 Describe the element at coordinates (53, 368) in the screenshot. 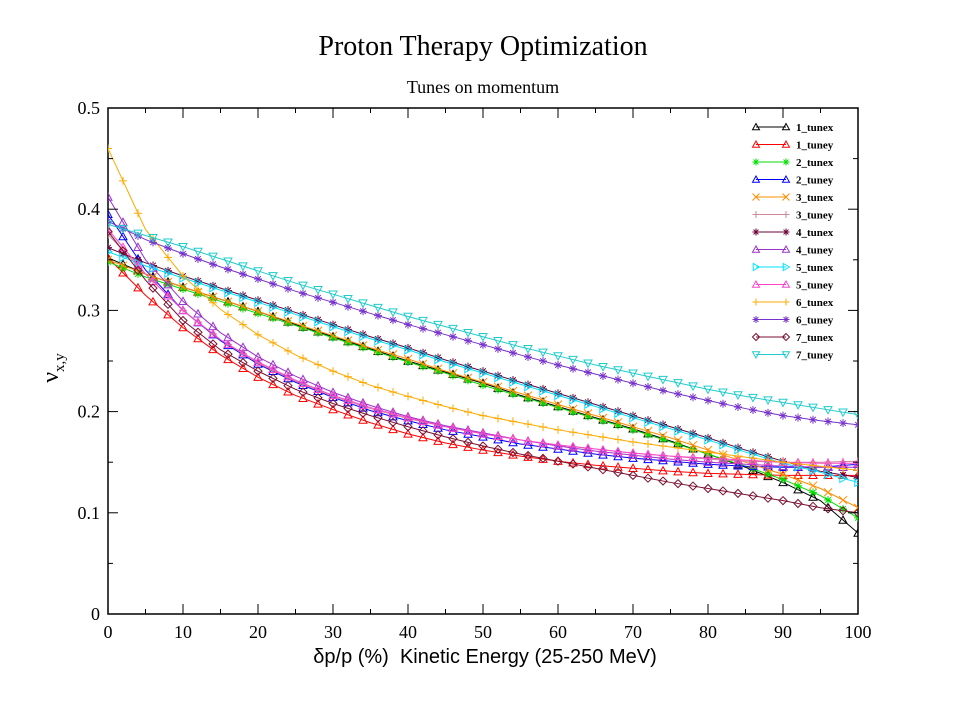

I see `y-axis-label: νx,y` at that location.